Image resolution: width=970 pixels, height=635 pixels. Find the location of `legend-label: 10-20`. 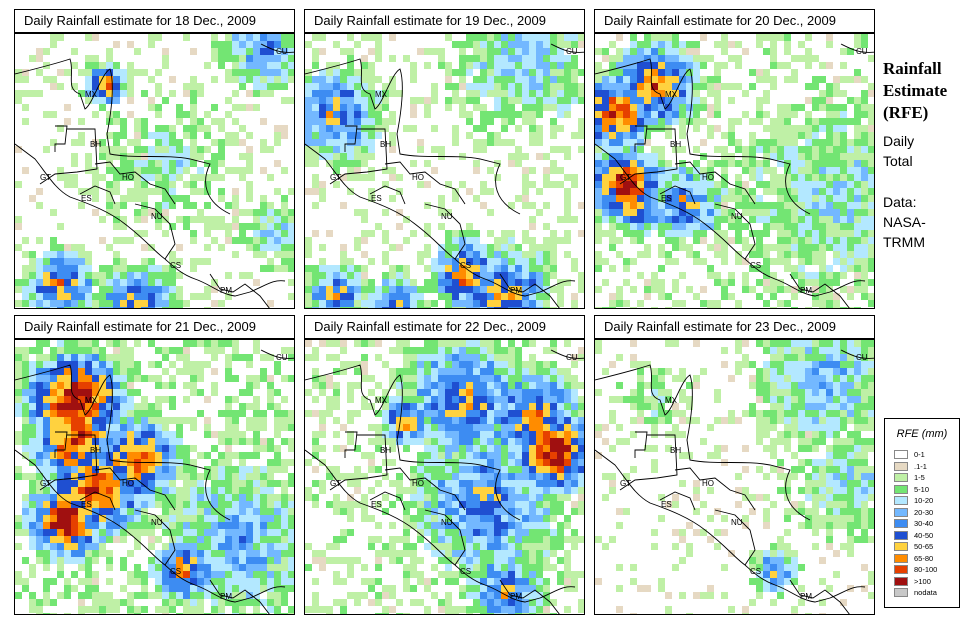

legend-label: 10-20 is located at coordinates (924, 500).